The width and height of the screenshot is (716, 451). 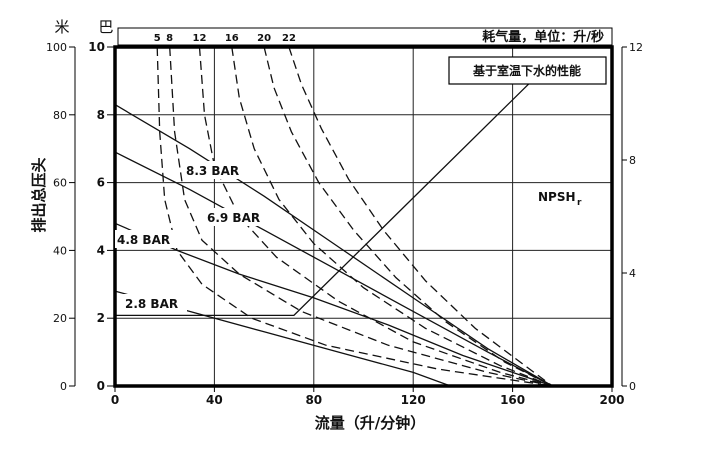 I want to click on x-tick-label: 80, so click(x=313, y=400).